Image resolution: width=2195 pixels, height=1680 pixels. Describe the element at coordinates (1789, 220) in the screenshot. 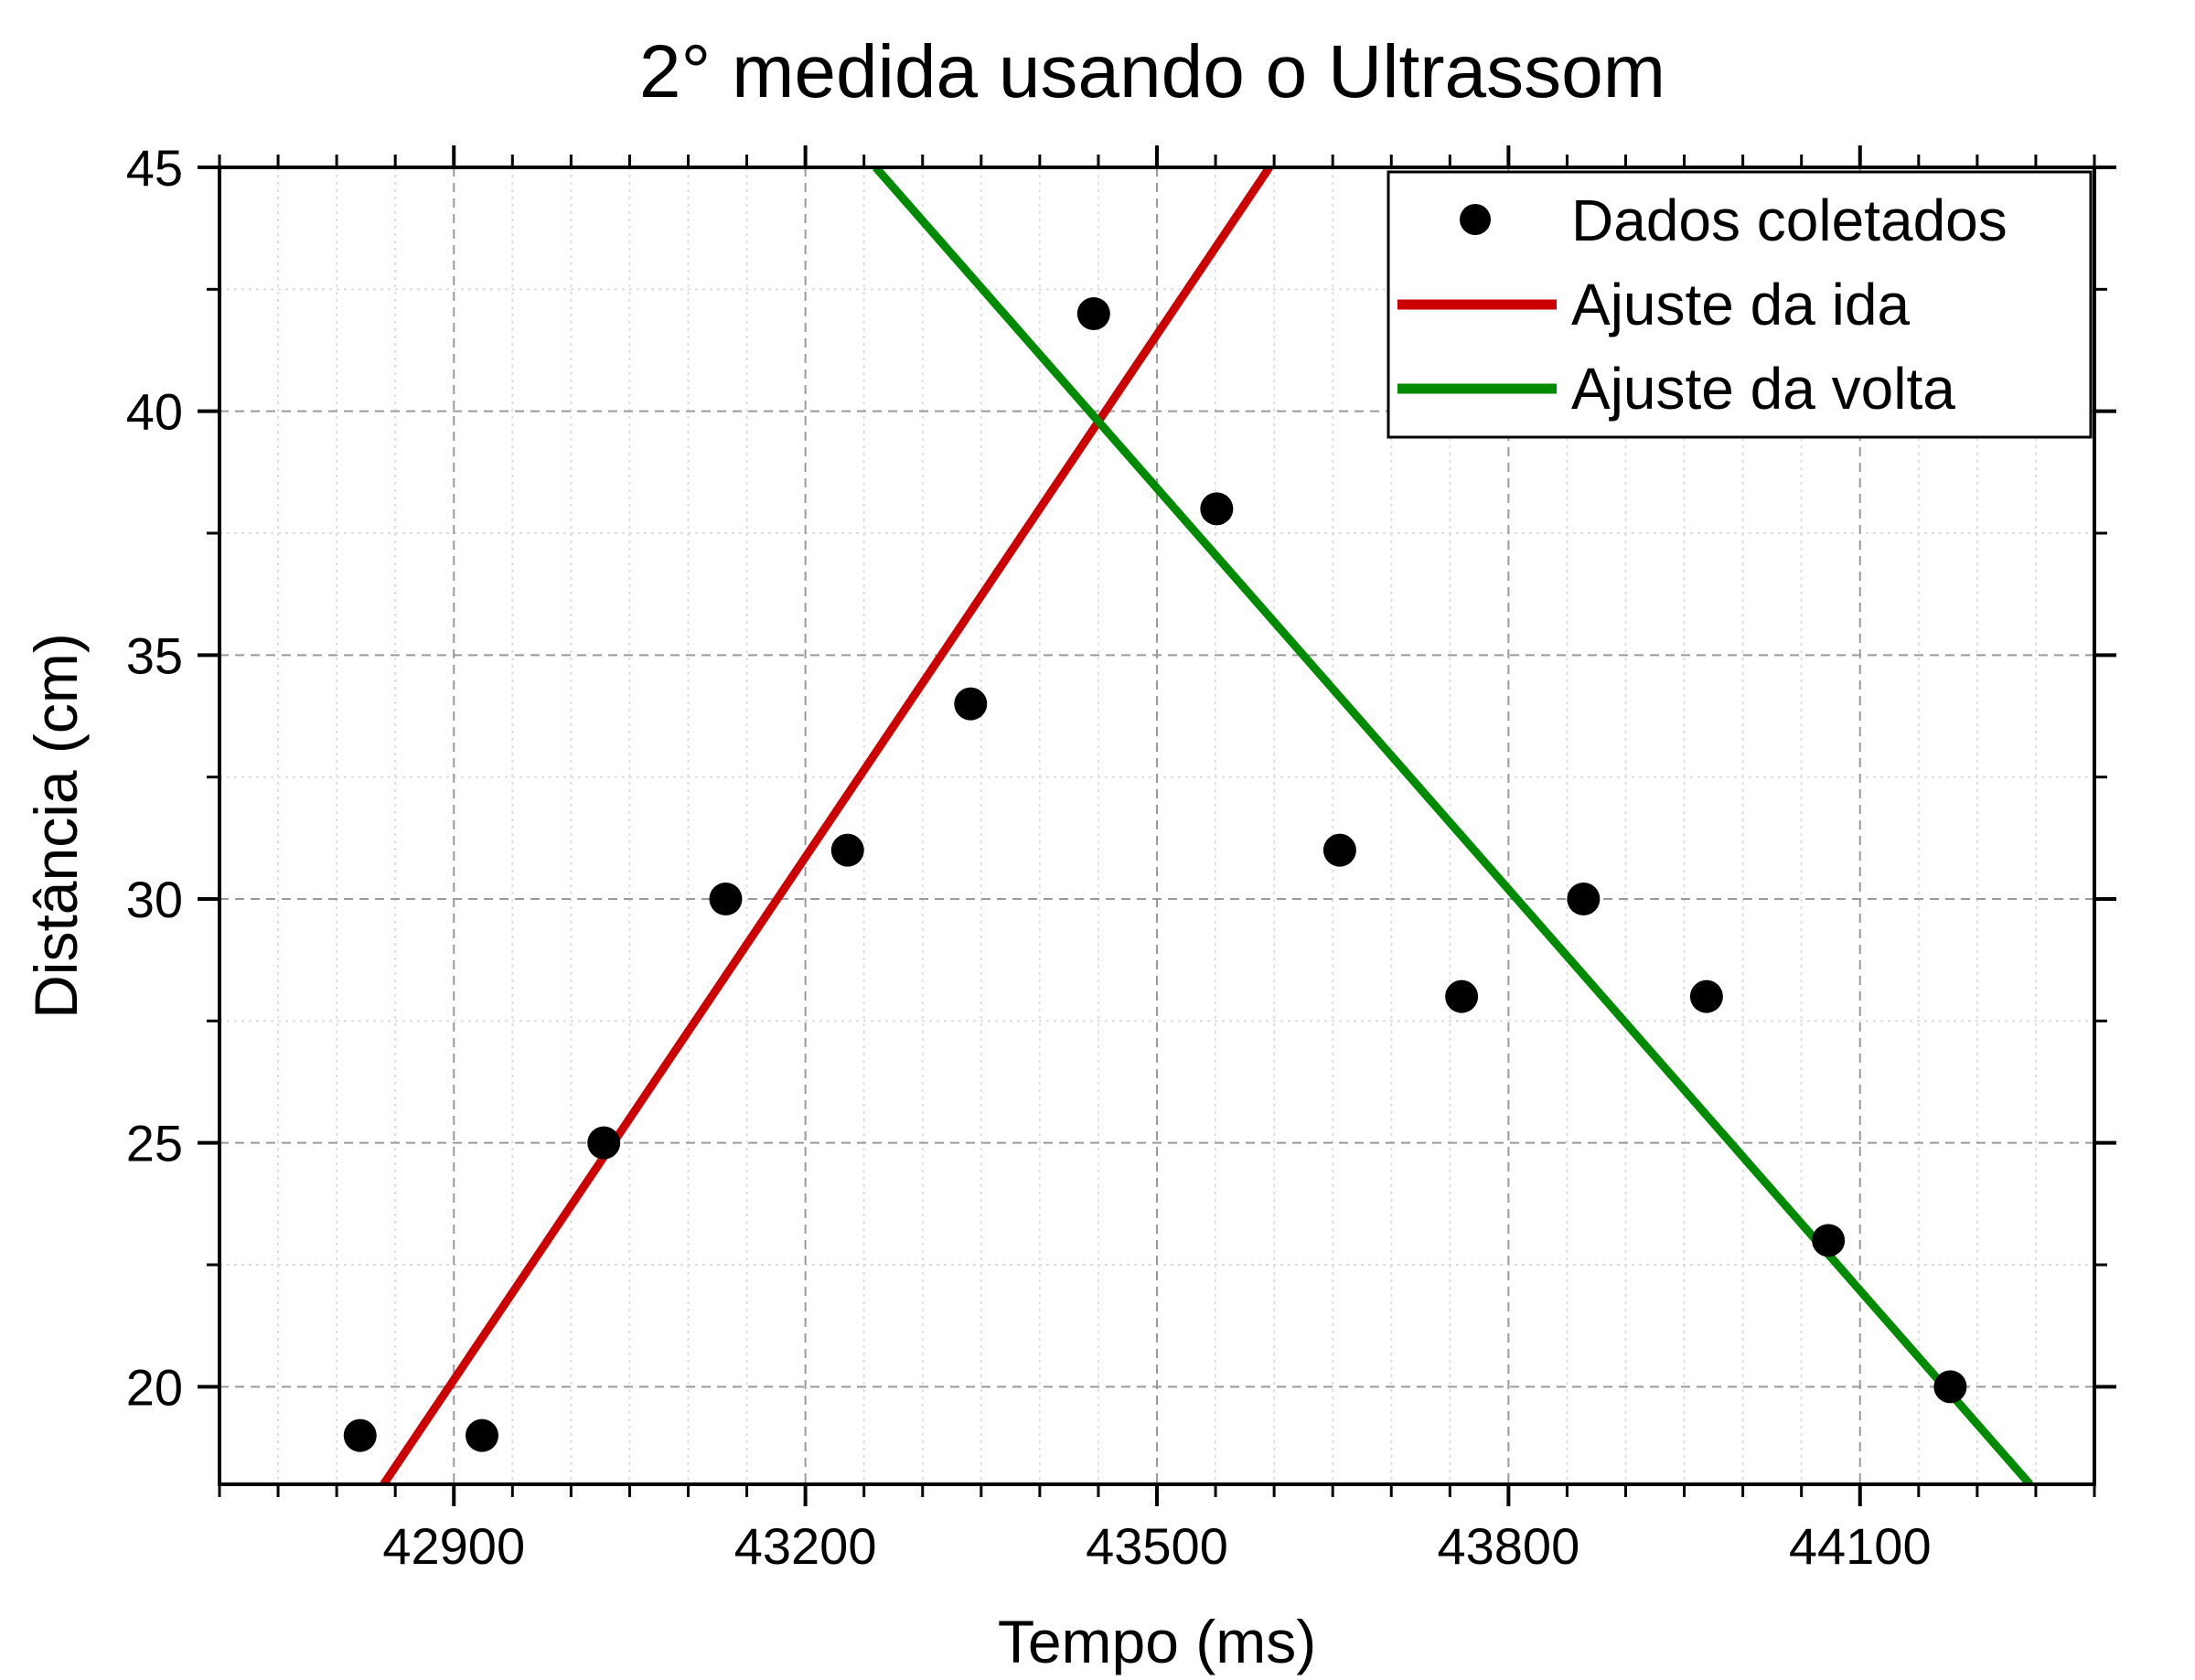

I see `legend-label-dados-coletados: Dados coletados` at that location.